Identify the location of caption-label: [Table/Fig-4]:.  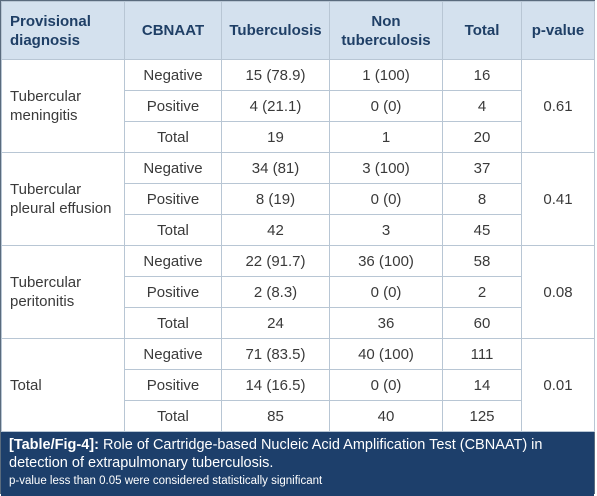
(54, 445).